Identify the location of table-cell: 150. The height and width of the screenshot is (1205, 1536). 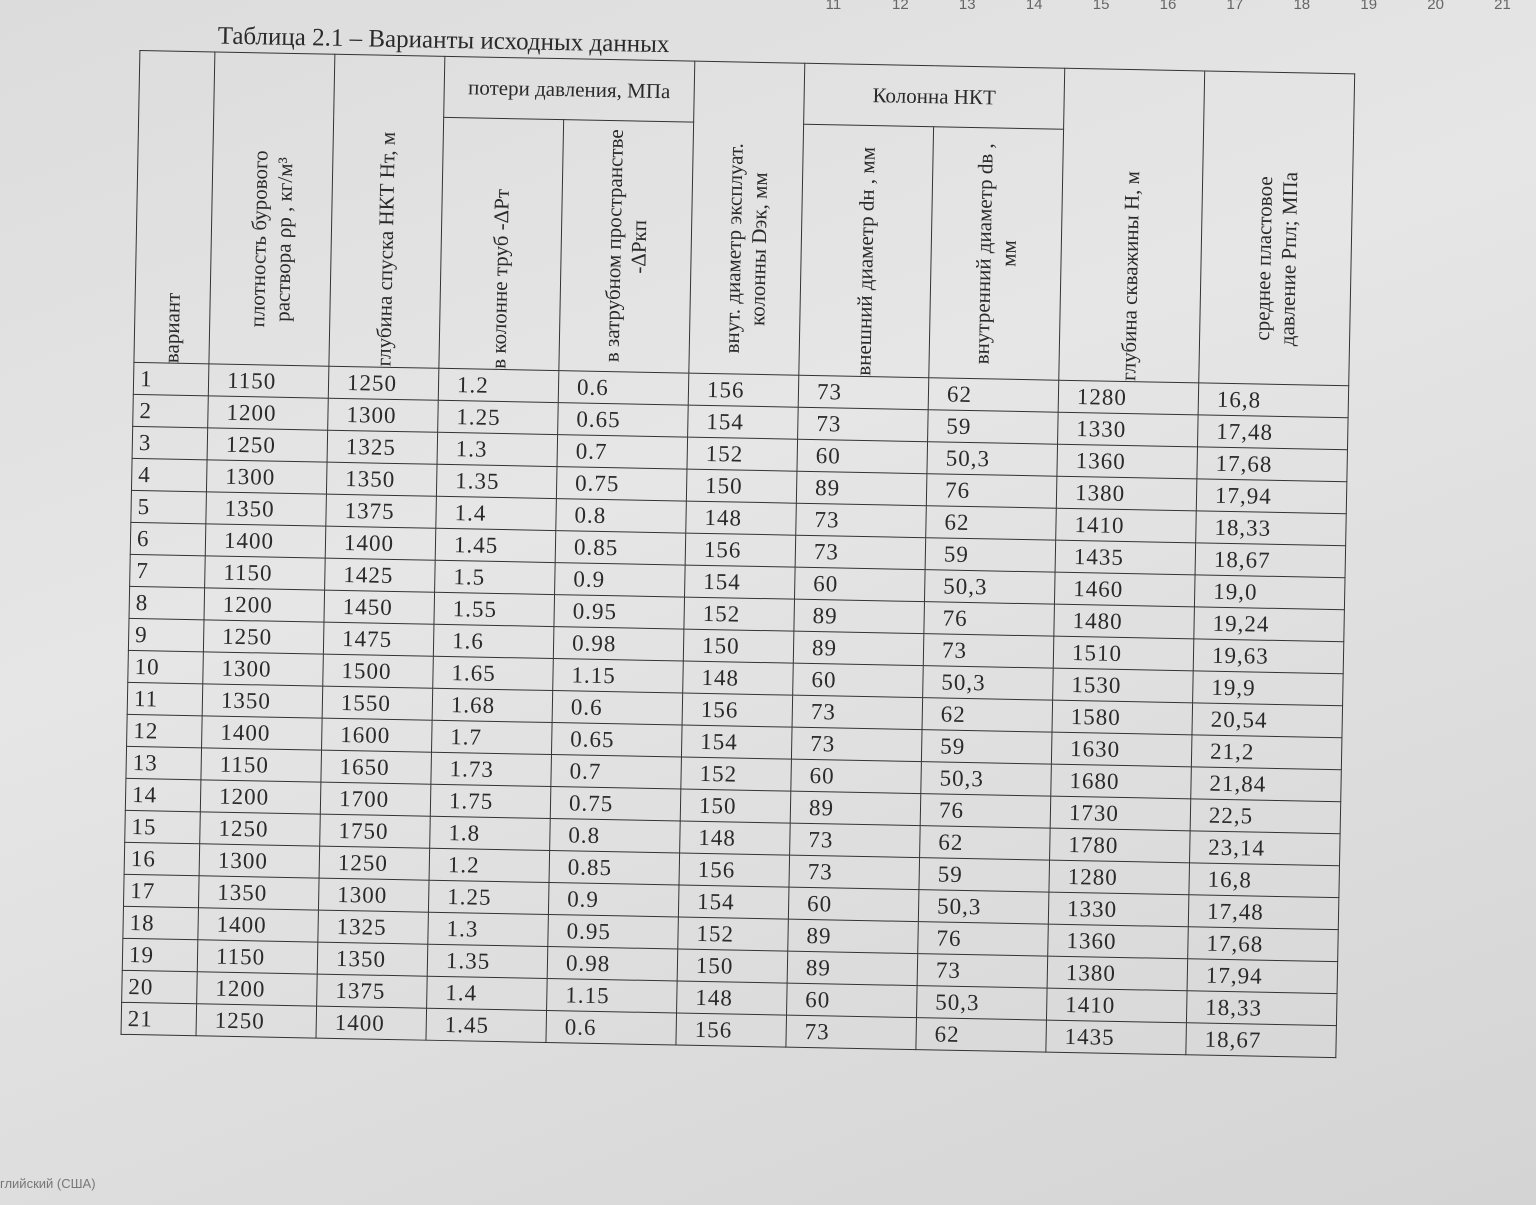
(735, 806).